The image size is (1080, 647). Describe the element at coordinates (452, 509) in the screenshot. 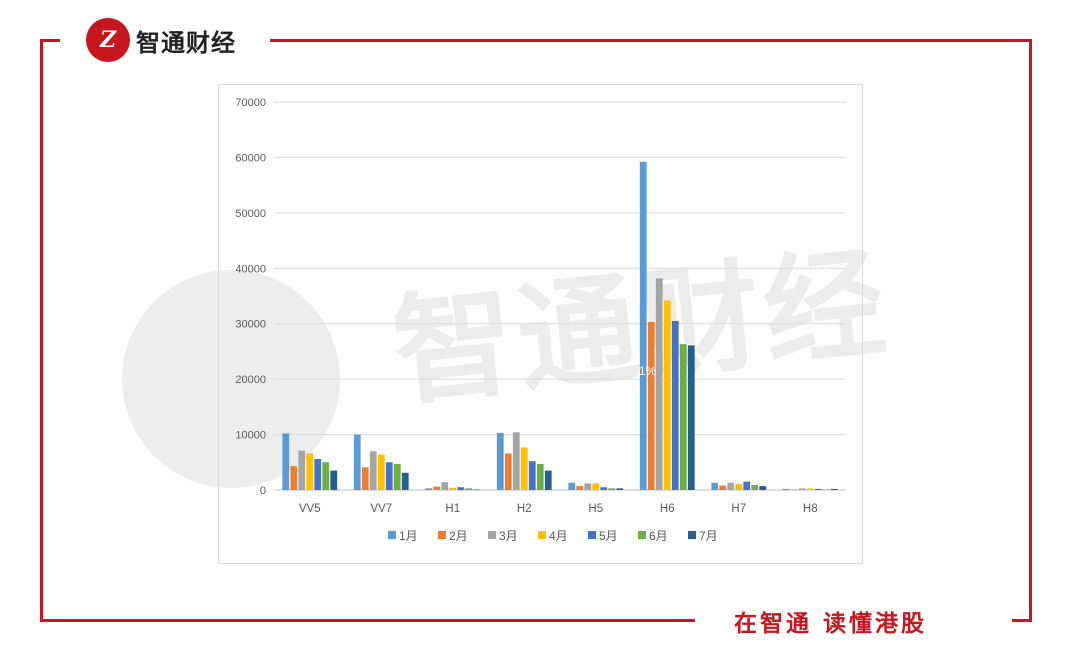

I see `x-tick-label: H1` at that location.